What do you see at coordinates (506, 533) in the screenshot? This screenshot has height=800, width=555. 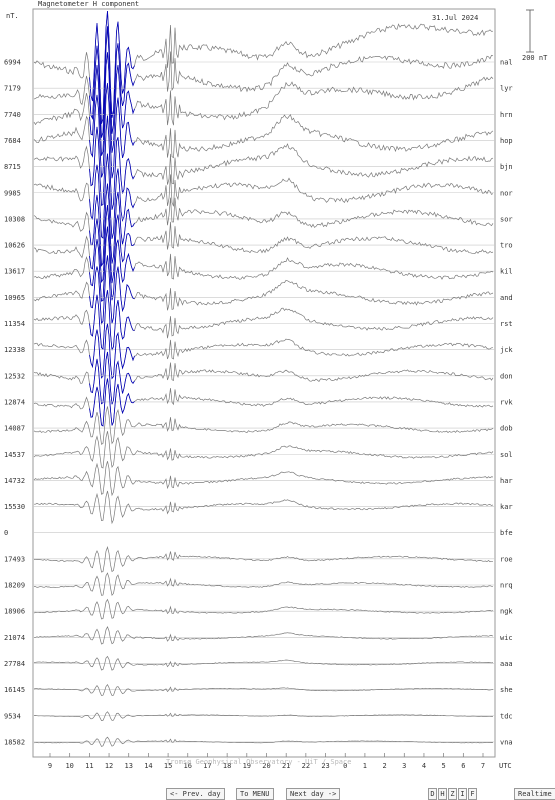 I see `station-label-bfe: bfe` at bounding box center [506, 533].